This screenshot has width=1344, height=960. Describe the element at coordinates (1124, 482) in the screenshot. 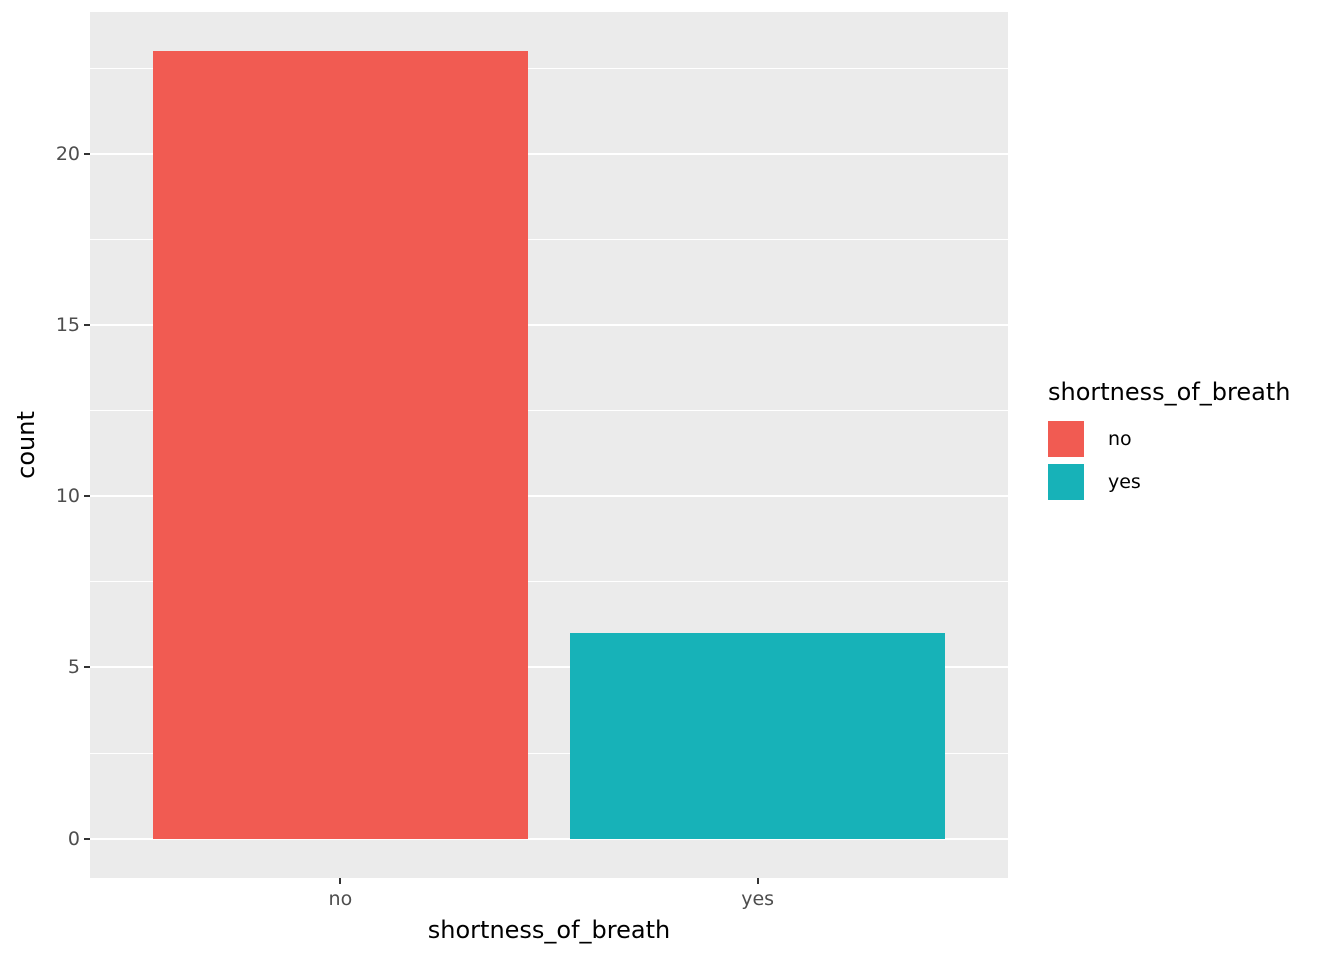

I see `legend-label: yes` at that location.